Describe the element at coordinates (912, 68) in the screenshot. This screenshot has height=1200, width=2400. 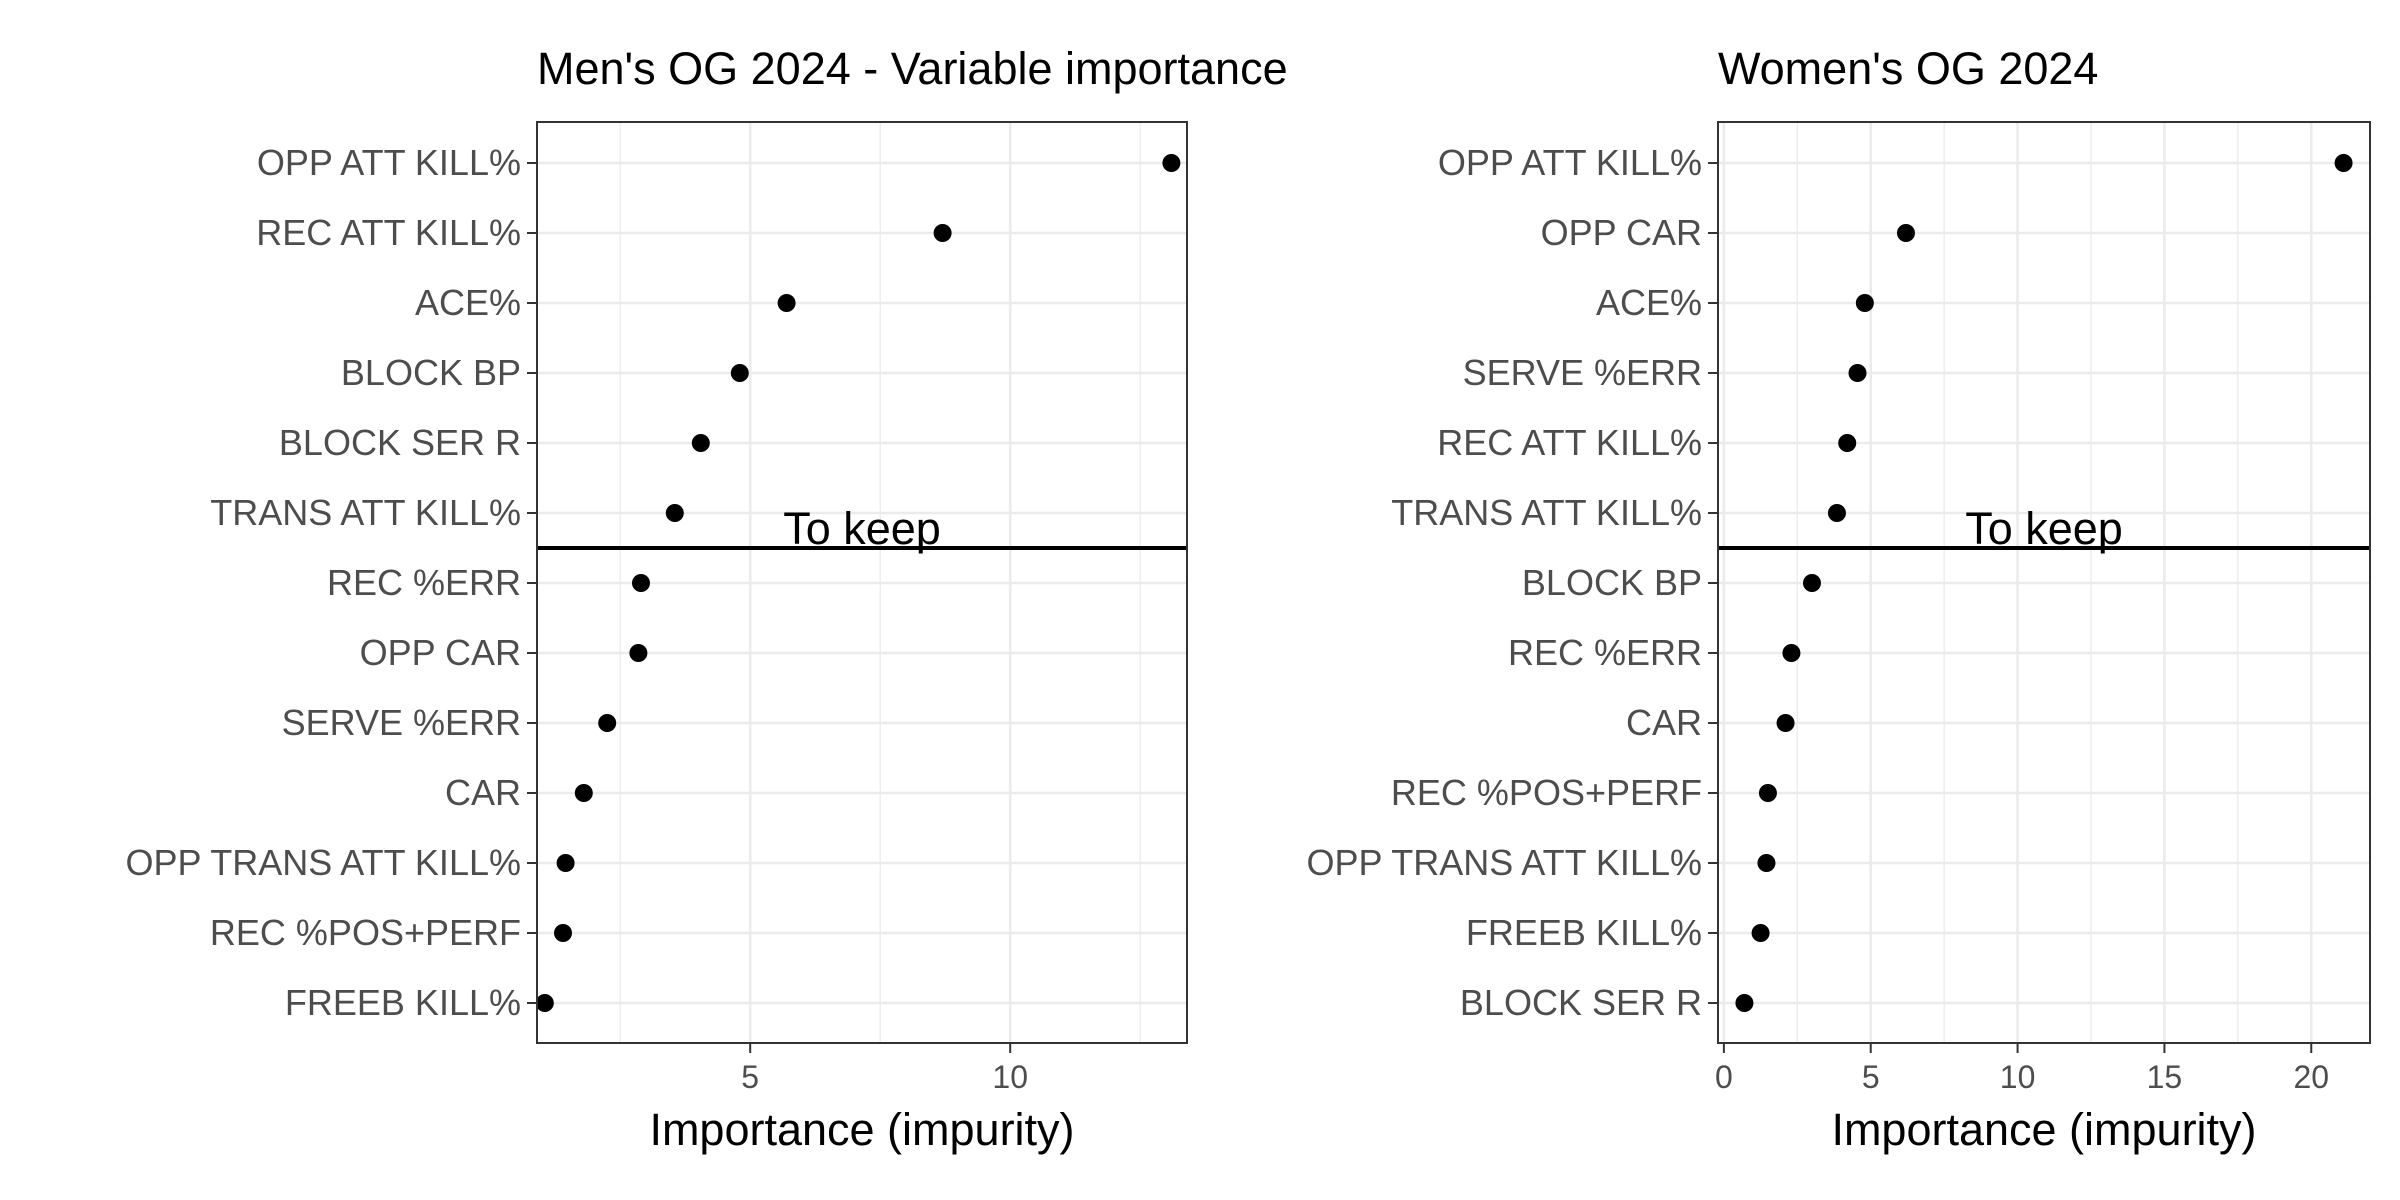
I see `chart-title: Men's OG 2024 - Variable importance` at that location.